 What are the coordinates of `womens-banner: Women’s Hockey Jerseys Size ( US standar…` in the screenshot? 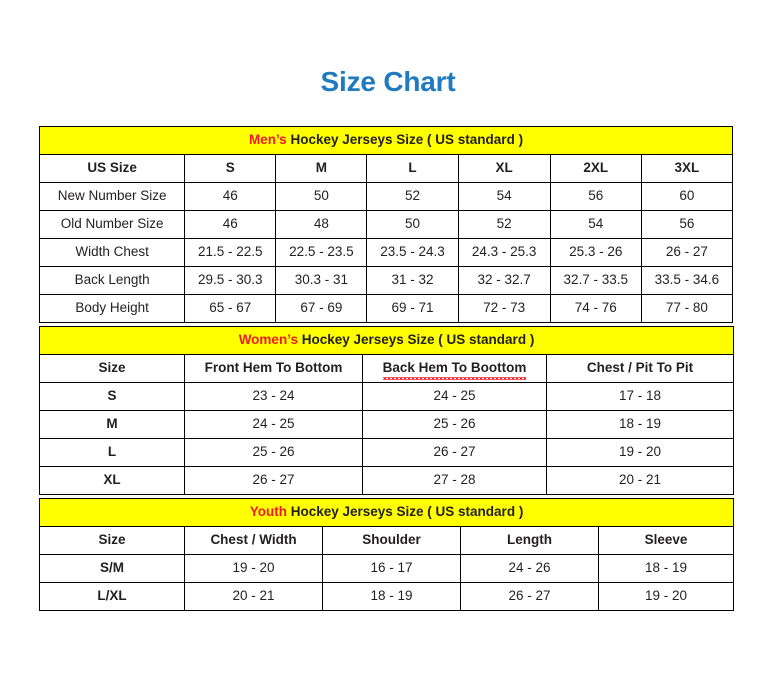 It's located at (386, 340).